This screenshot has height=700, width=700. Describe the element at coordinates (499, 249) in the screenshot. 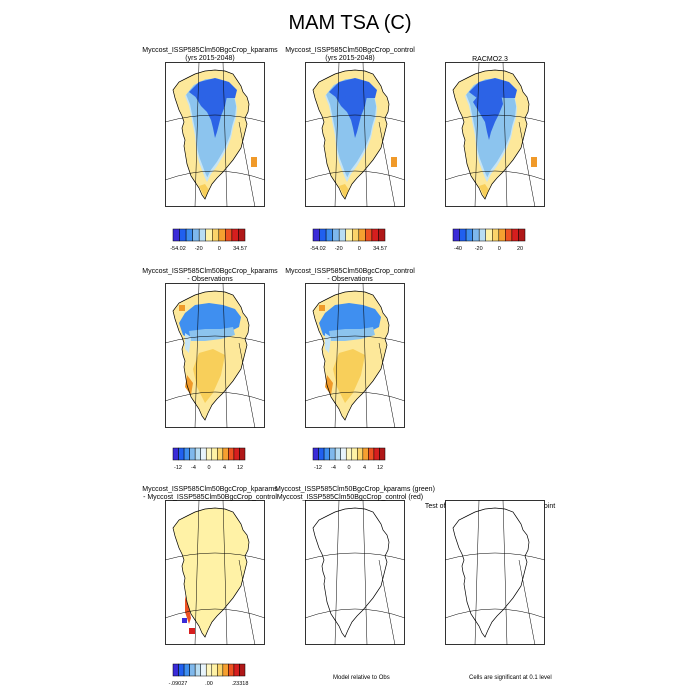

I see `colorbar-tick-label: 0` at that location.